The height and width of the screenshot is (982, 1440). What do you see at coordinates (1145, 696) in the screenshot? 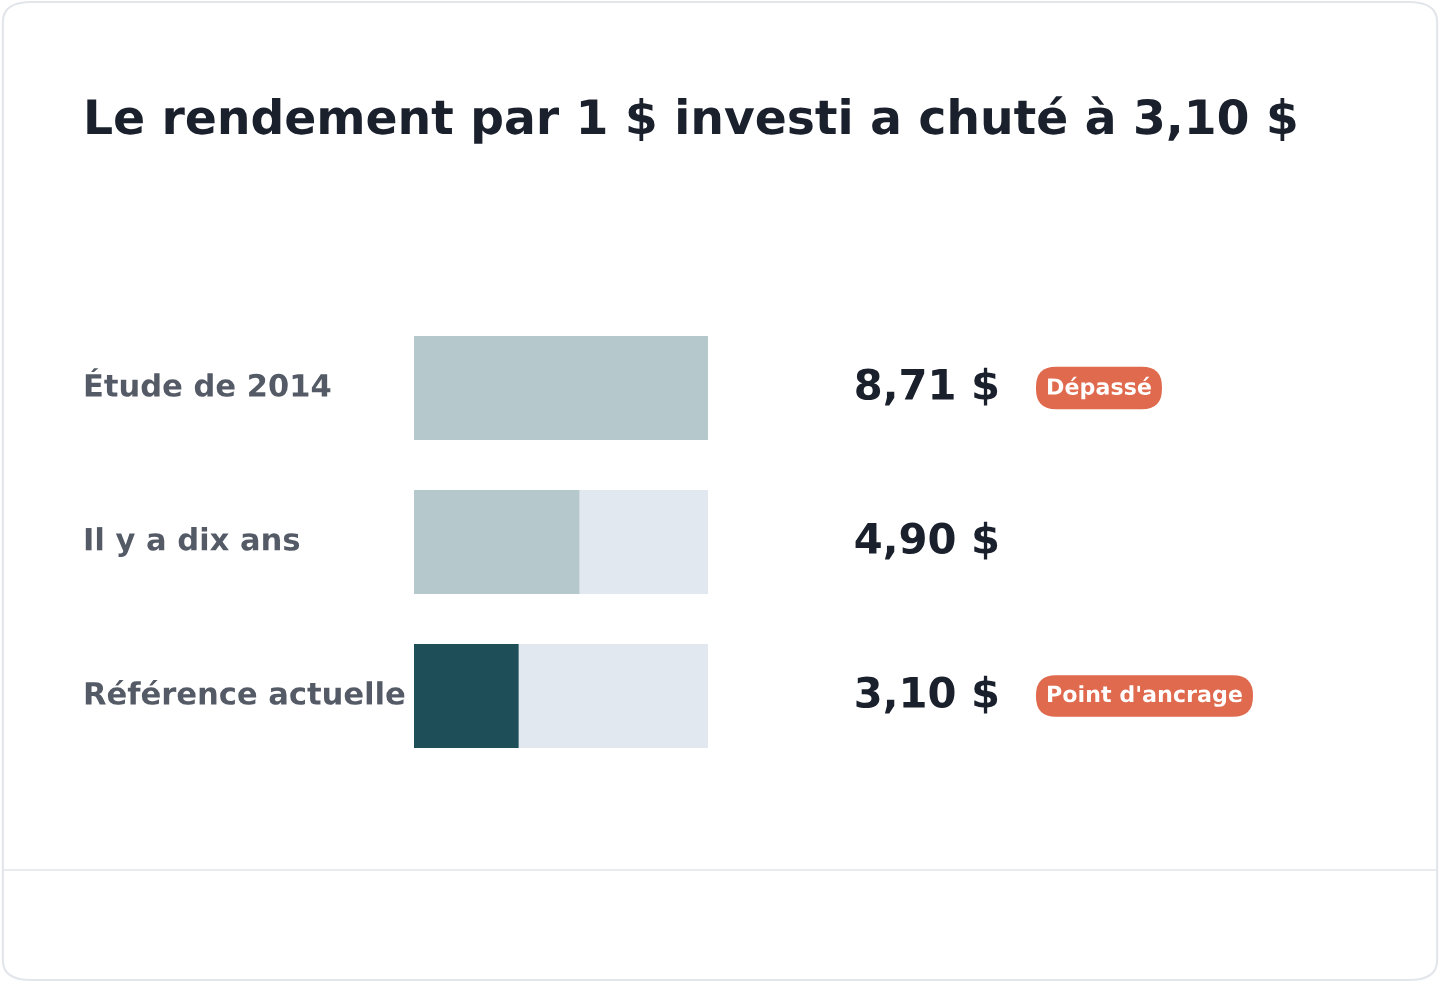
I see `text: Point d'ancrage` at bounding box center [1145, 696].